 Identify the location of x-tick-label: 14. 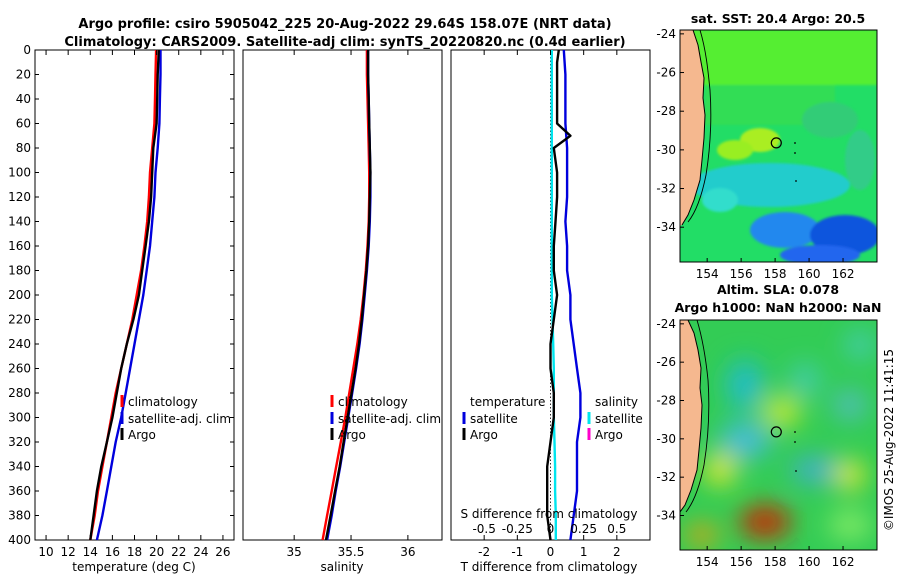
(90, 552).